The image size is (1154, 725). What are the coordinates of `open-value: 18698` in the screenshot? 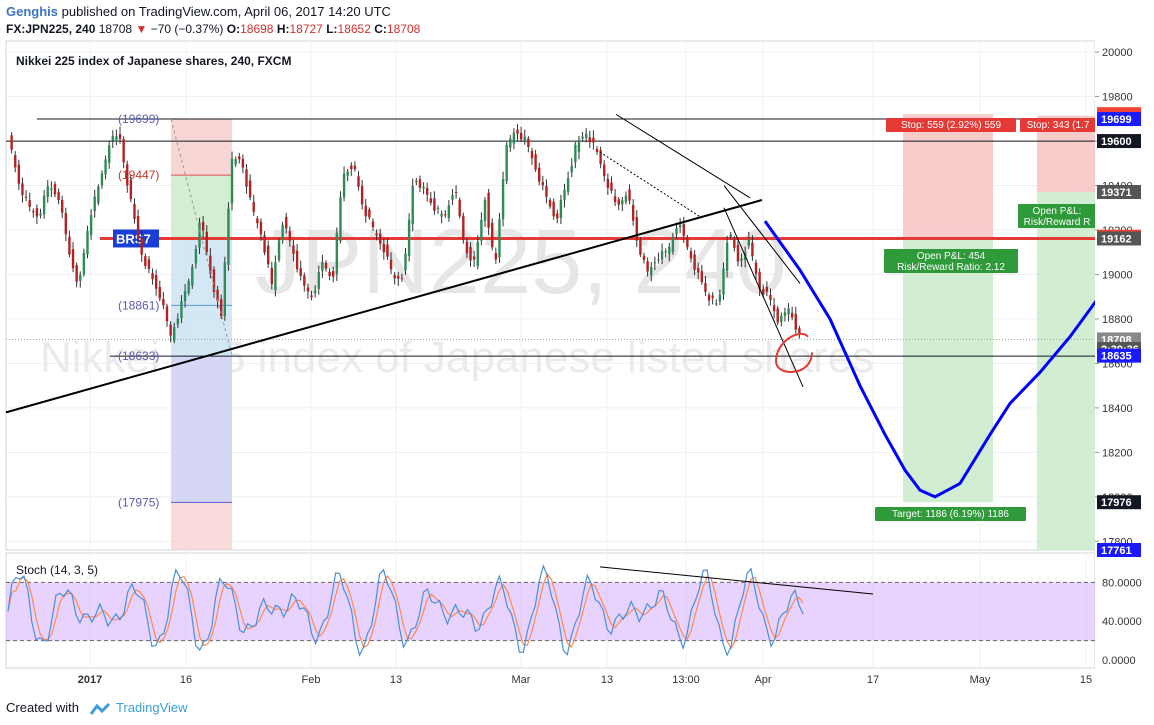 It's located at (257, 29).